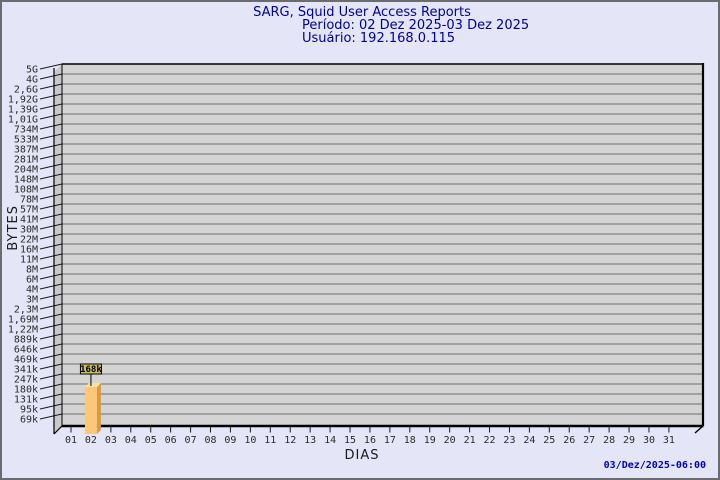  What do you see at coordinates (549, 440) in the screenshot?
I see `x-tick-label: 25` at bounding box center [549, 440].